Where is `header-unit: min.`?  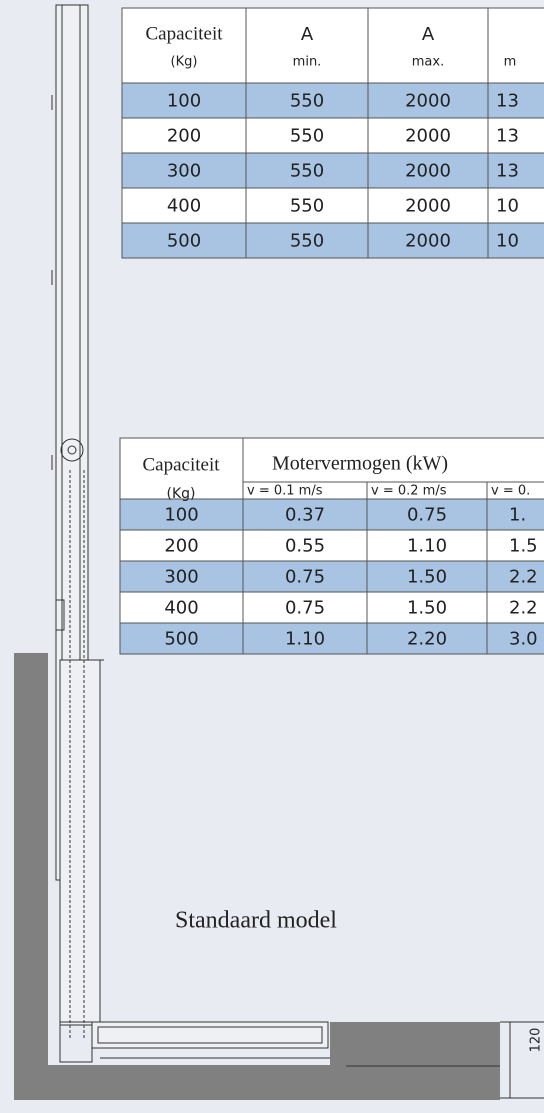 header-unit: min. is located at coordinates (307, 62).